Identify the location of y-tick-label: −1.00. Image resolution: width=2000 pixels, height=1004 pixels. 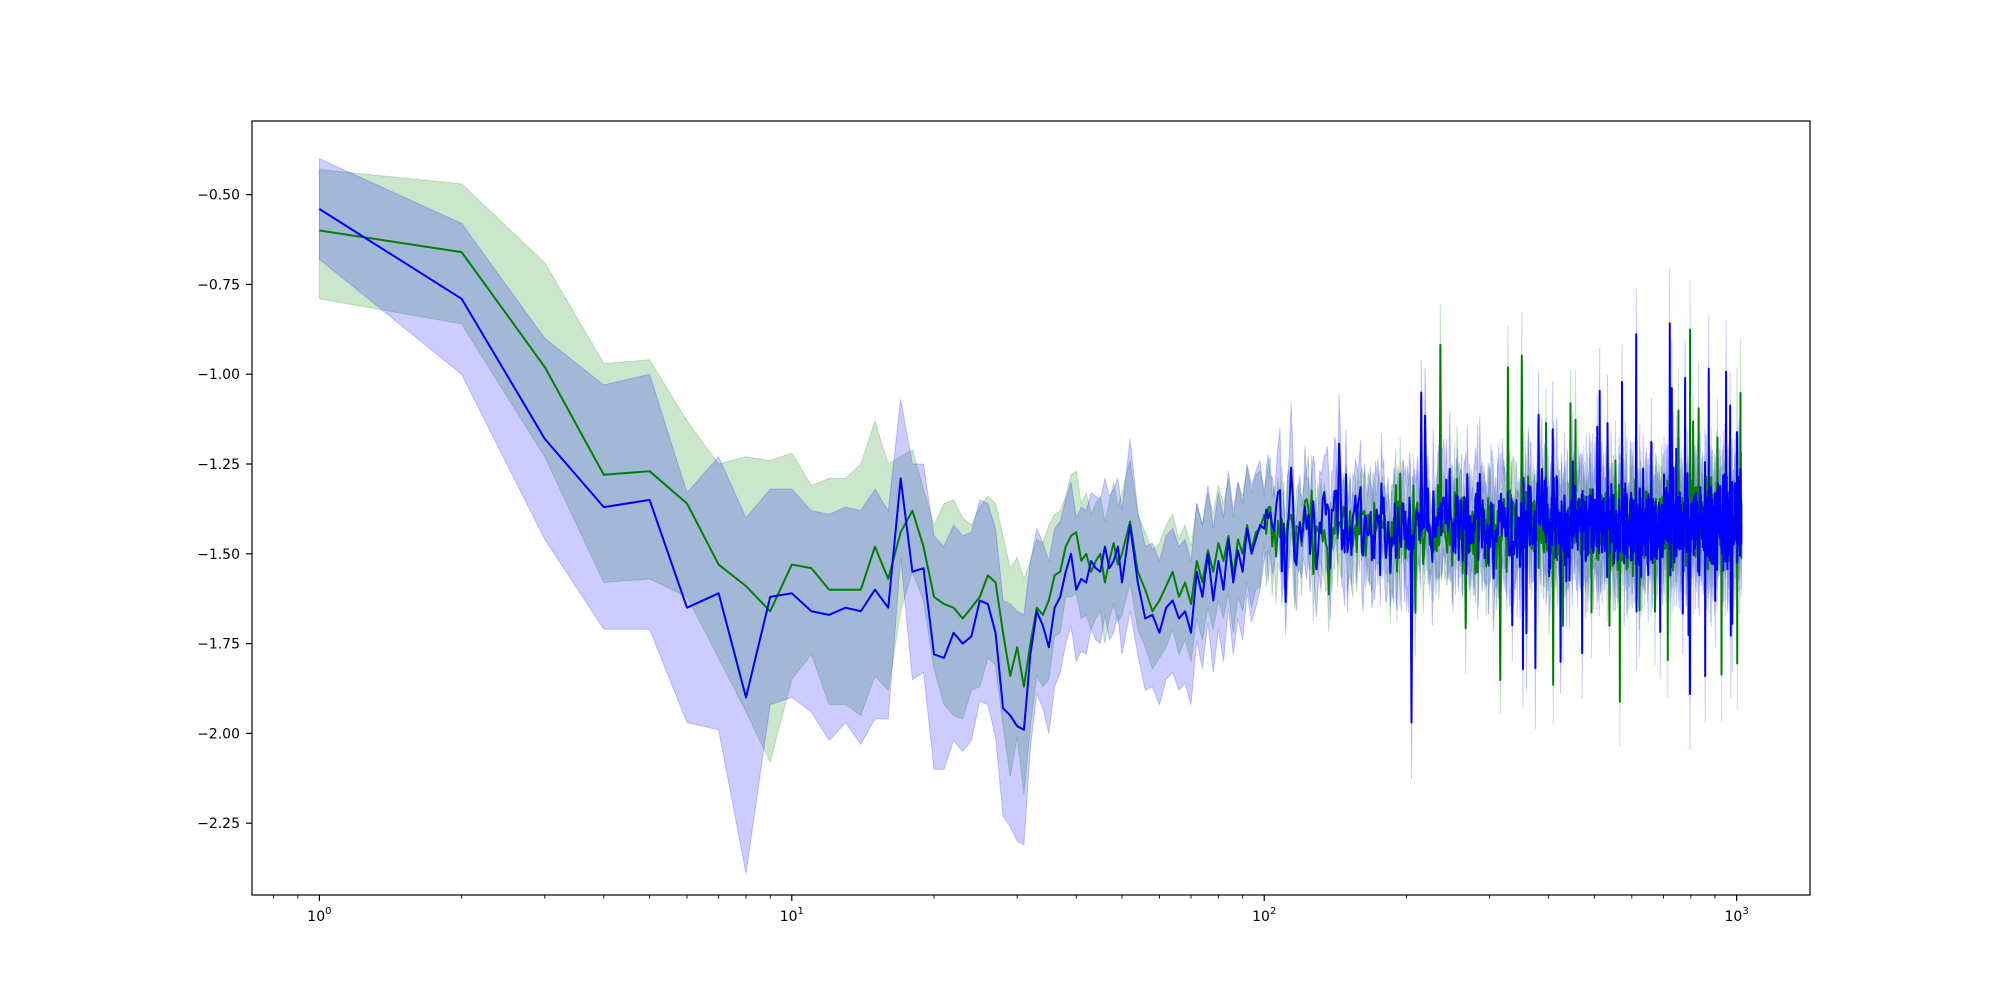
(218, 375).